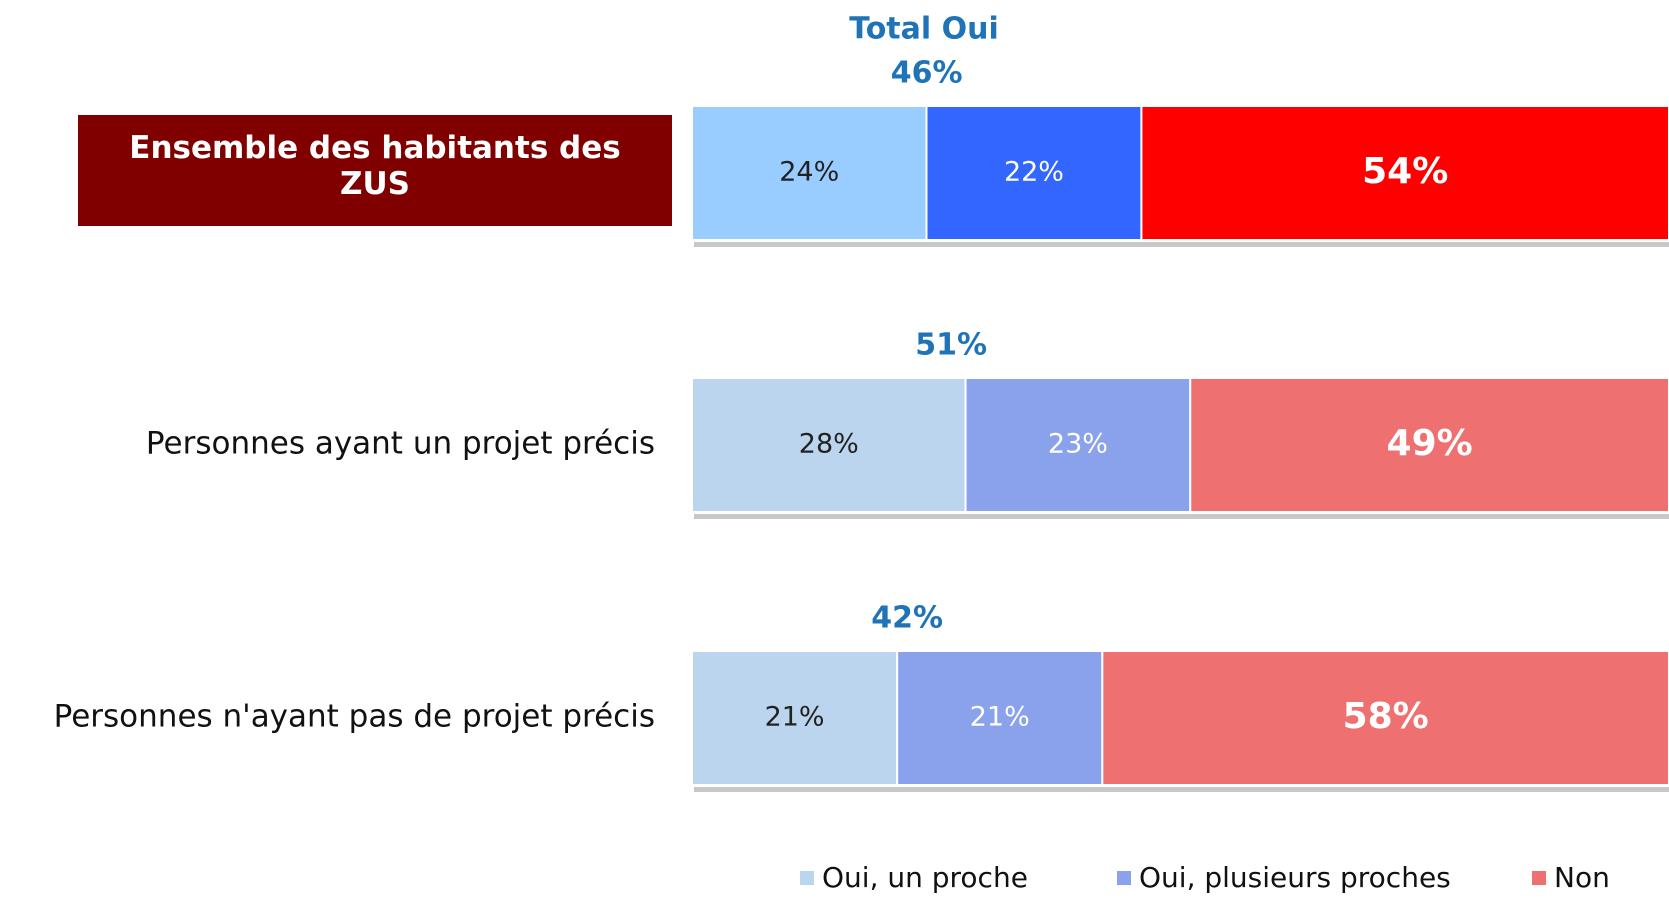 Image resolution: width=1669 pixels, height=898 pixels. Describe the element at coordinates (1582, 877) in the screenshot. I see `legend-label: Non` at that location.